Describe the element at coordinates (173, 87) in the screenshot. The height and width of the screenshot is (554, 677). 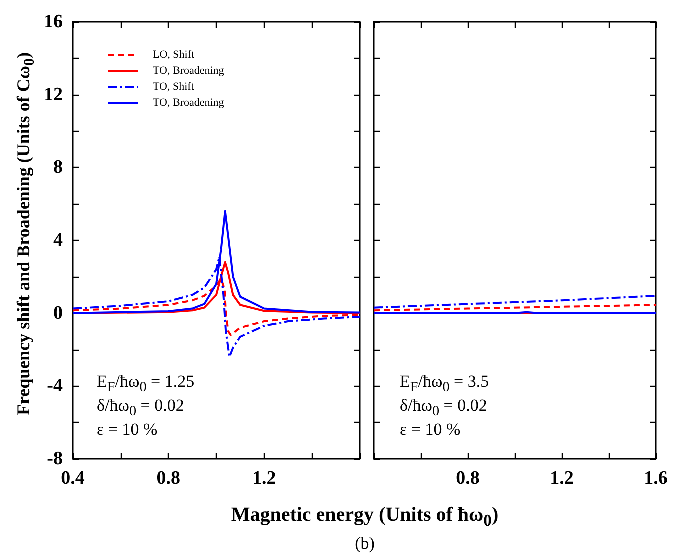
I see `legend-label: TO, Shift` at that location.